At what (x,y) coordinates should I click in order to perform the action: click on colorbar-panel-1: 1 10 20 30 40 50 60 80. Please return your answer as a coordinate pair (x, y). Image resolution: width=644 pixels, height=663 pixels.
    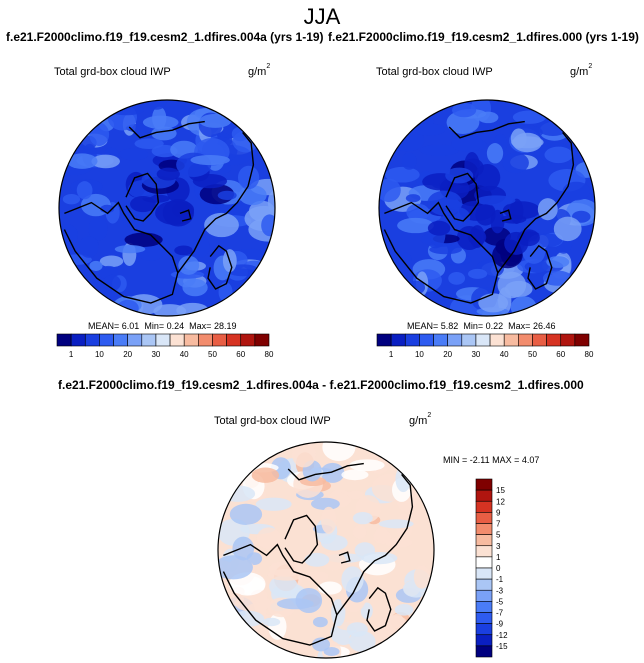
    Looking at the image, I should click on (165, 346).